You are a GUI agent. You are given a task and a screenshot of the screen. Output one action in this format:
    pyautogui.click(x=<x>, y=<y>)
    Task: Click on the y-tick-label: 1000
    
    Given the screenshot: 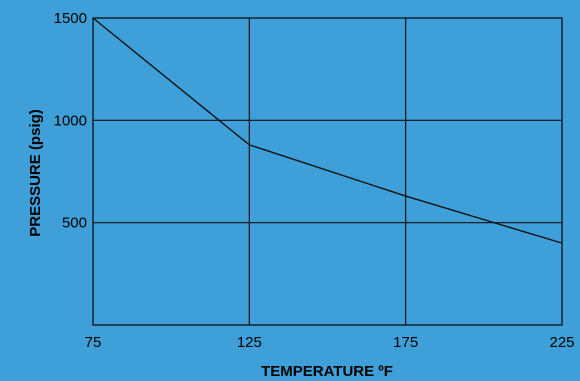 What is the action you would take?
    pyautogui.click(x=70, y=120)
    